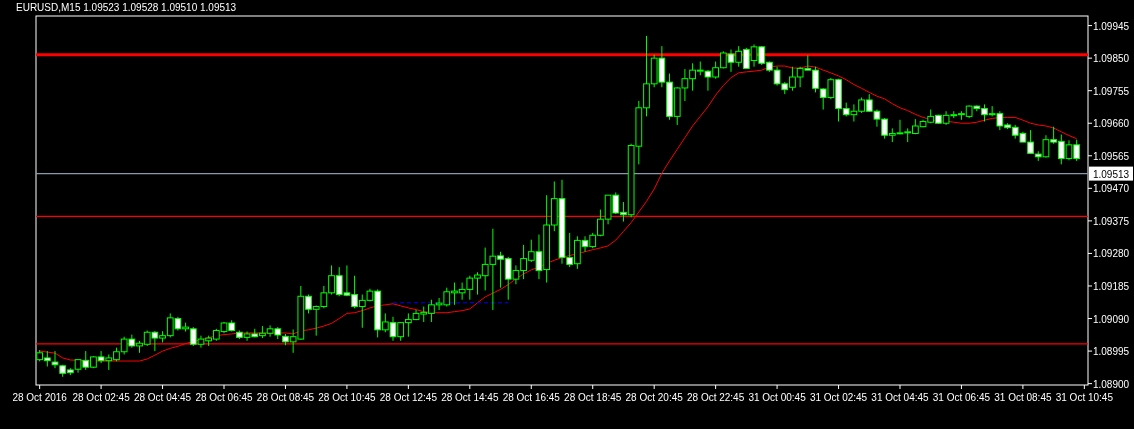 The height and width of the screenshot is (429, 1134). Describe the element at coordinates (40, 397) in the screenshot. I see `x-tick-label: 28 Oct 2016` at that location.